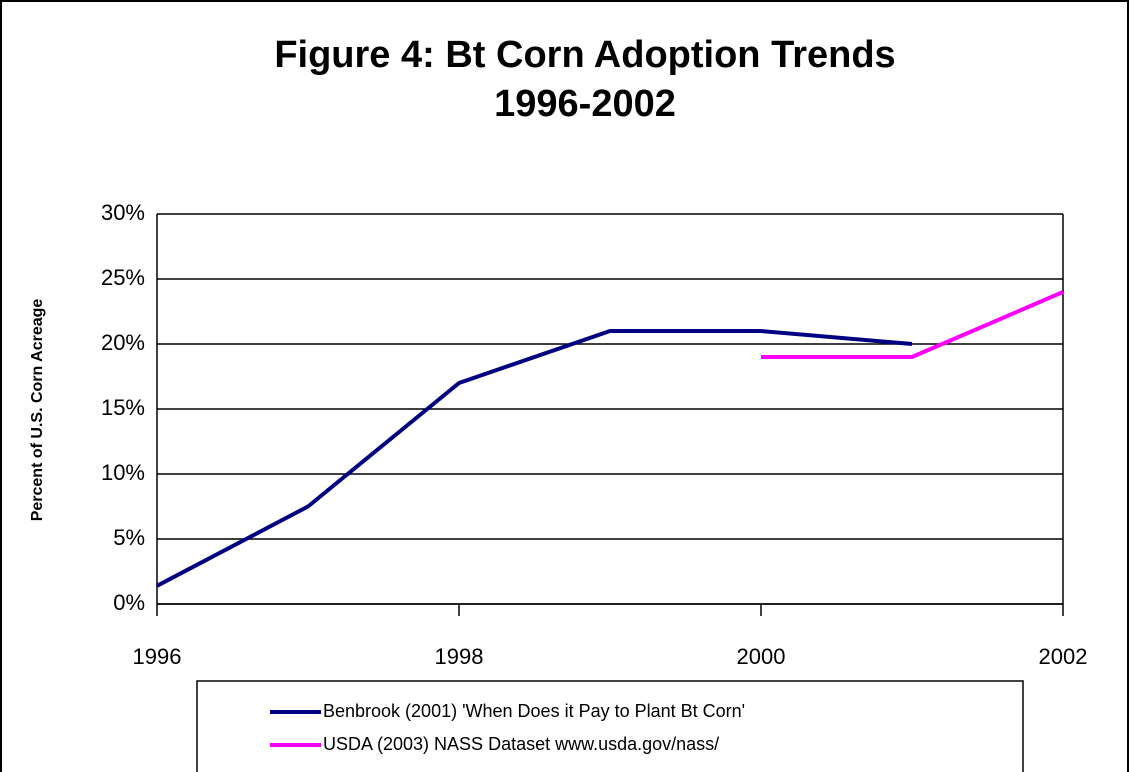 The image size is (1130, 772). What do you see at coordinates (123, 342) in the screenshot?
I see `y-tick-label: 20%` at bounding box center [123, 342].